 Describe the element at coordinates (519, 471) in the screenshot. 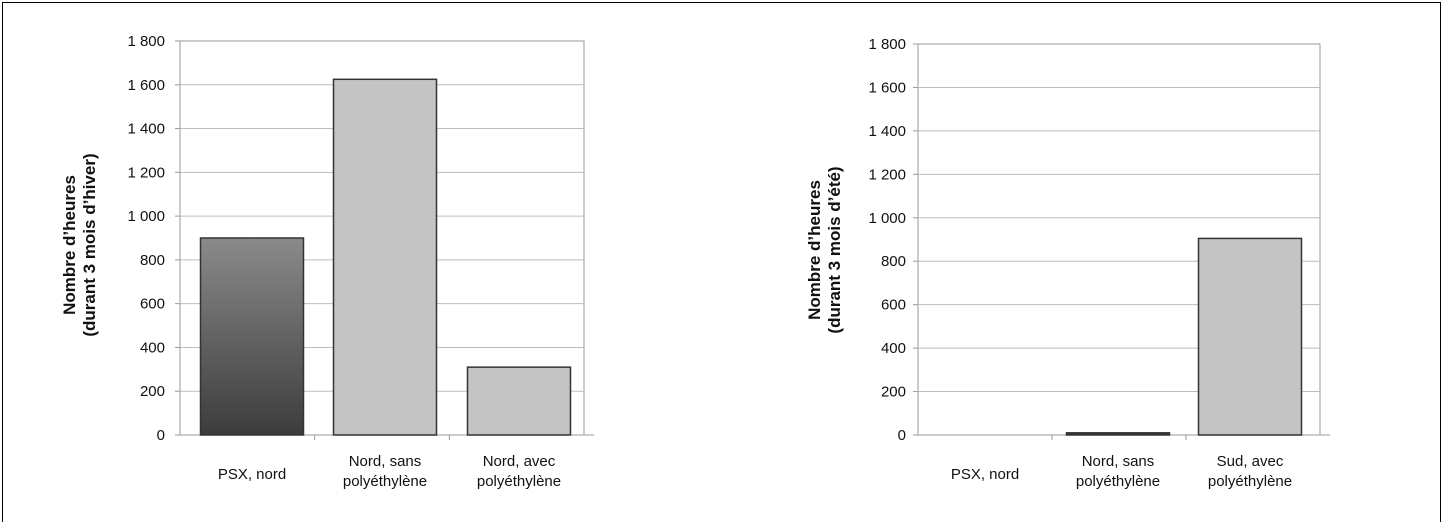

I see `category-label: Nord, avec polyéthylène` at that location.